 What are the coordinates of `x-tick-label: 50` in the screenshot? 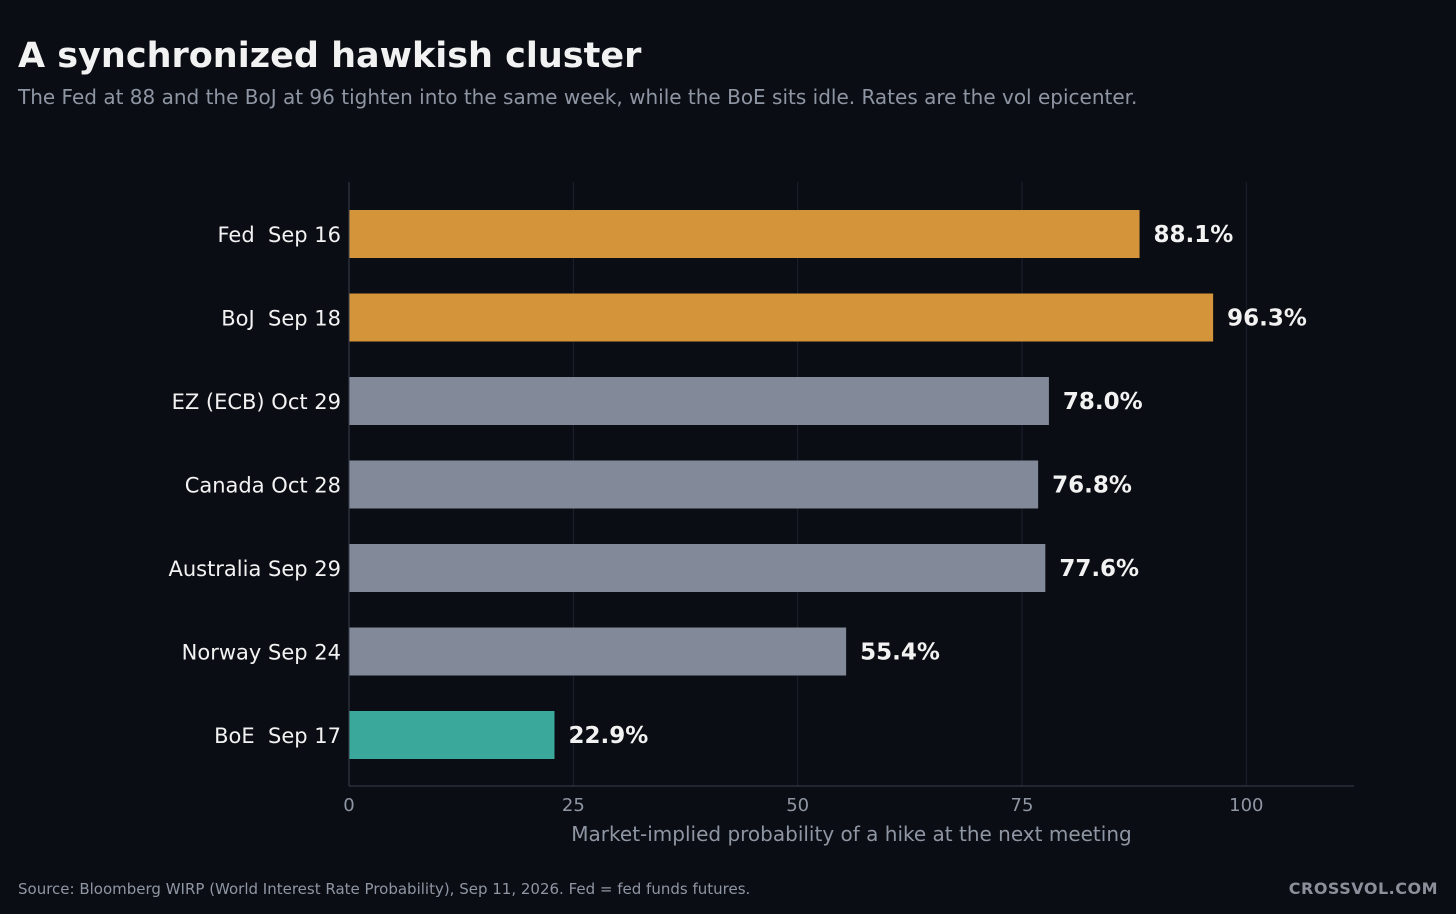 It's located at (797, 805).